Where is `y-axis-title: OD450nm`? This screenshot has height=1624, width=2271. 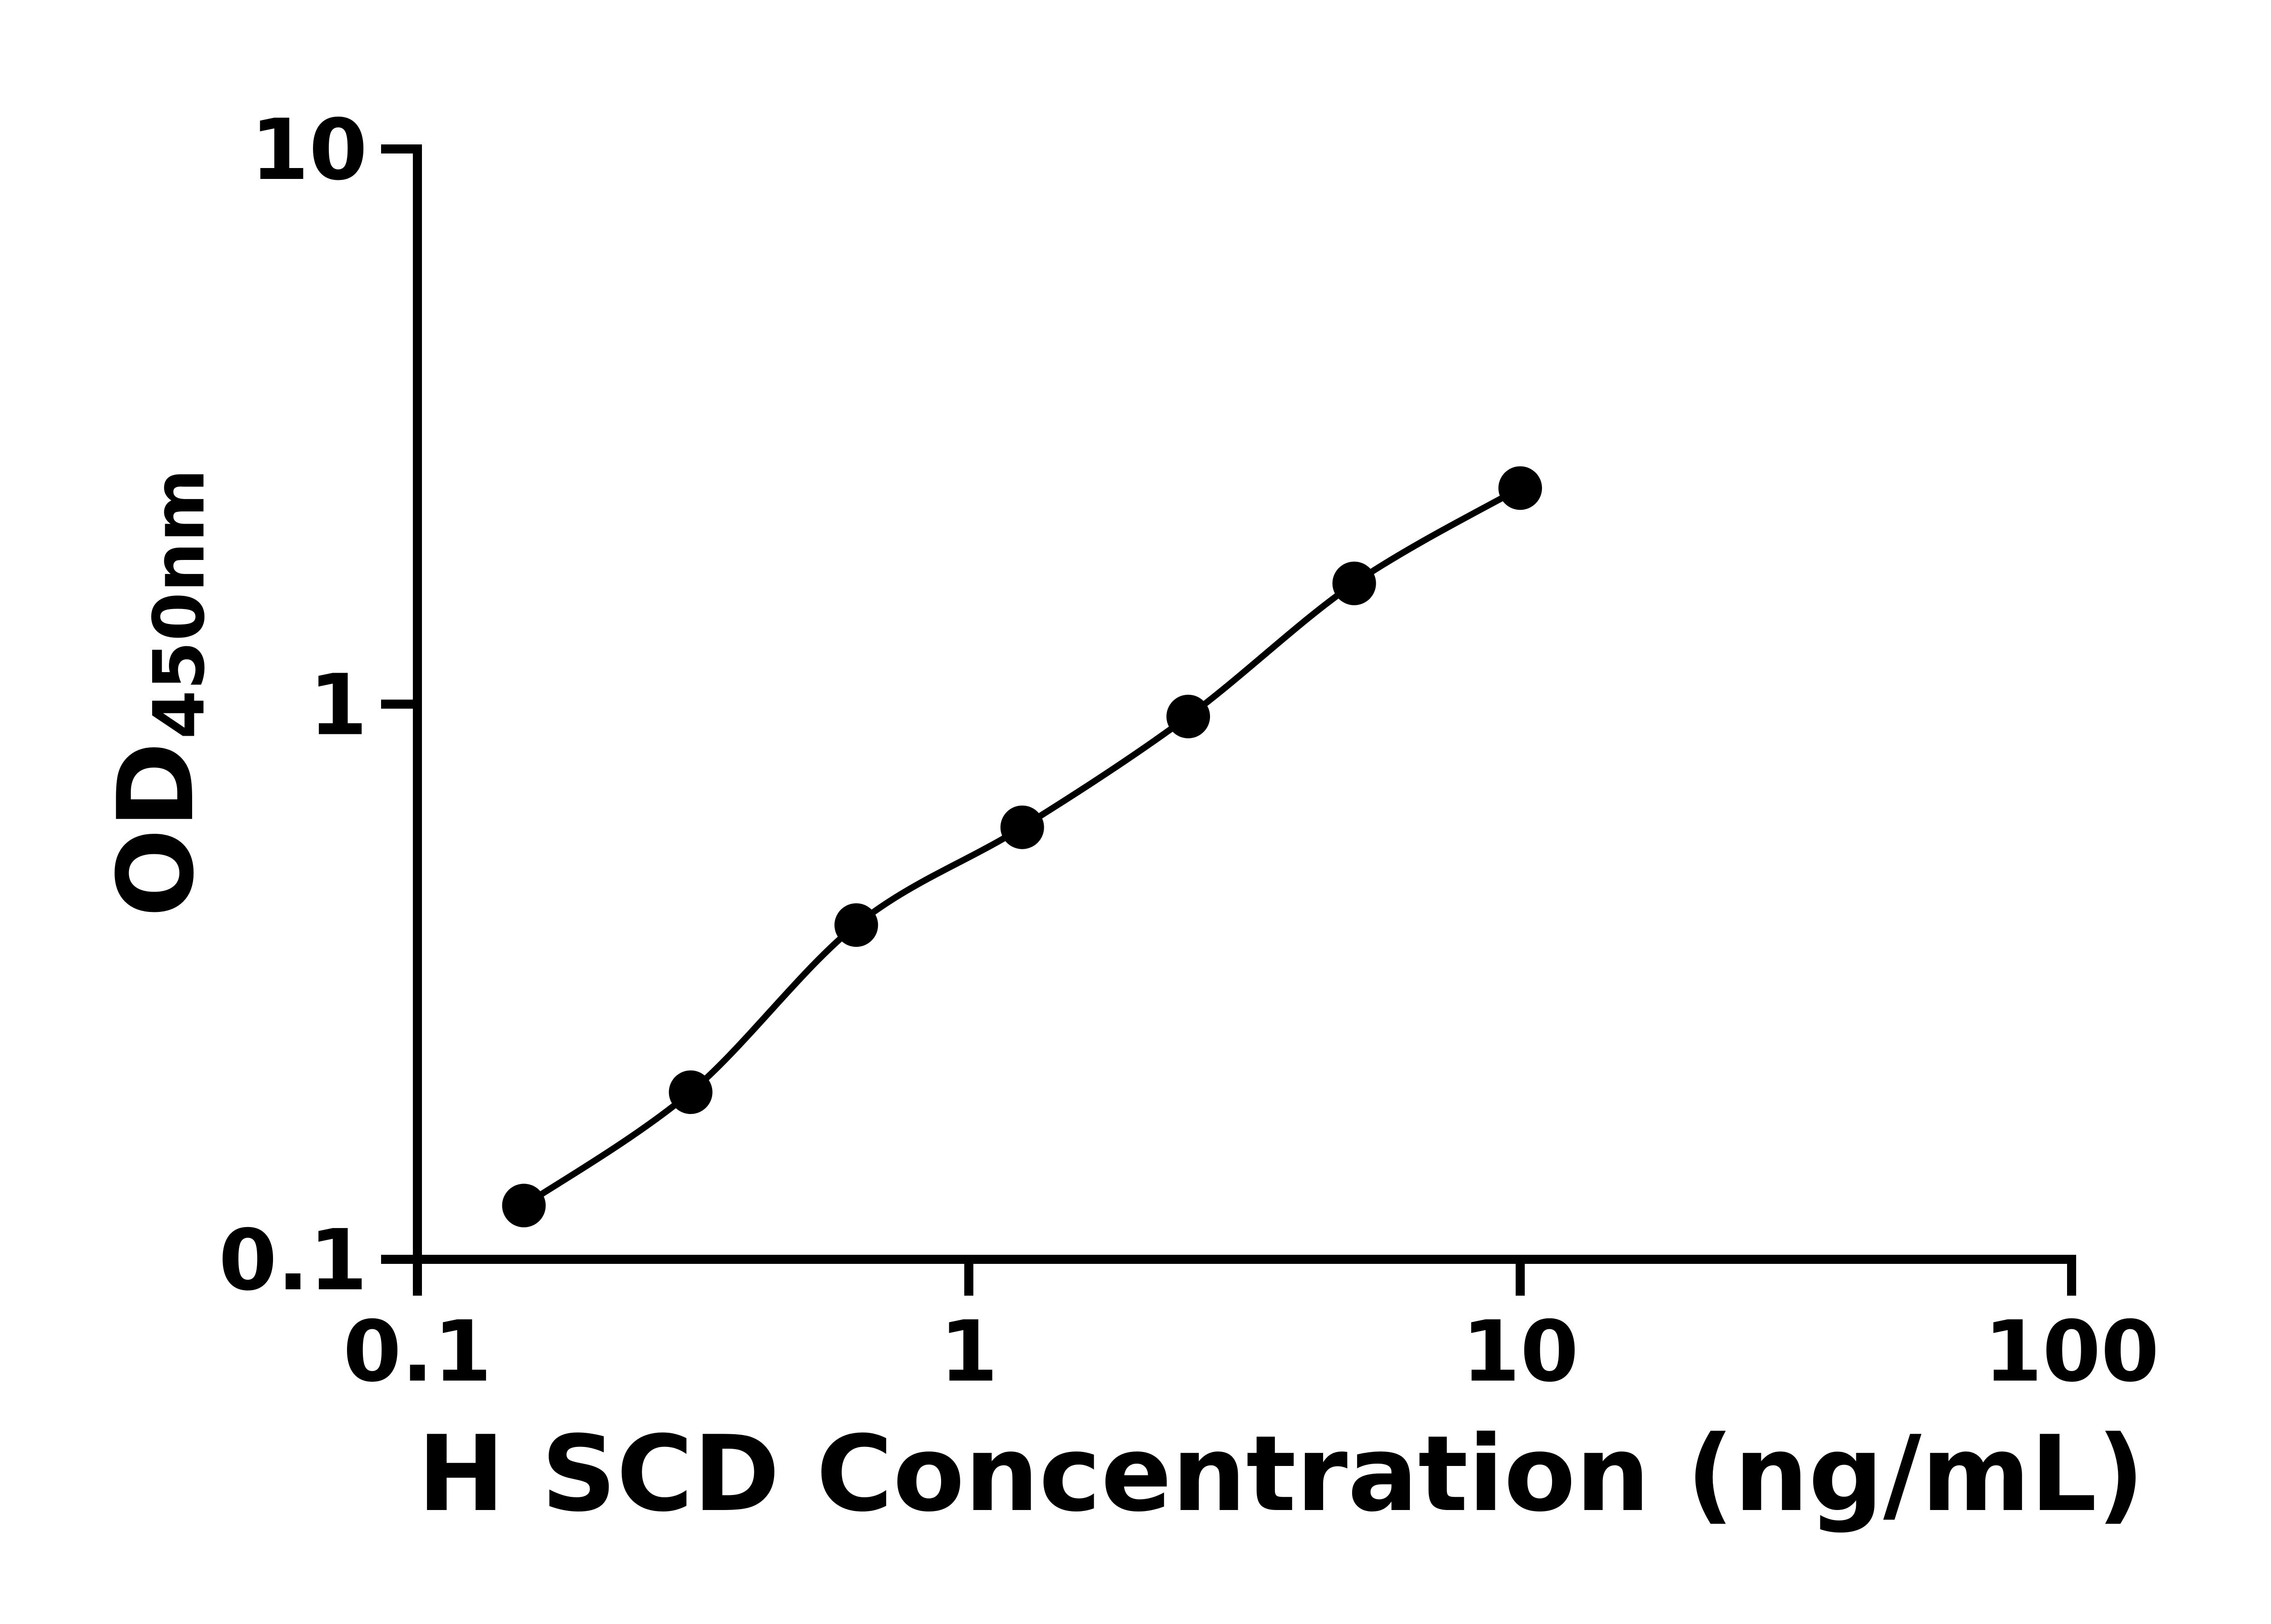
y-axis-title: OD450nm is located at coordinates (157, 693).